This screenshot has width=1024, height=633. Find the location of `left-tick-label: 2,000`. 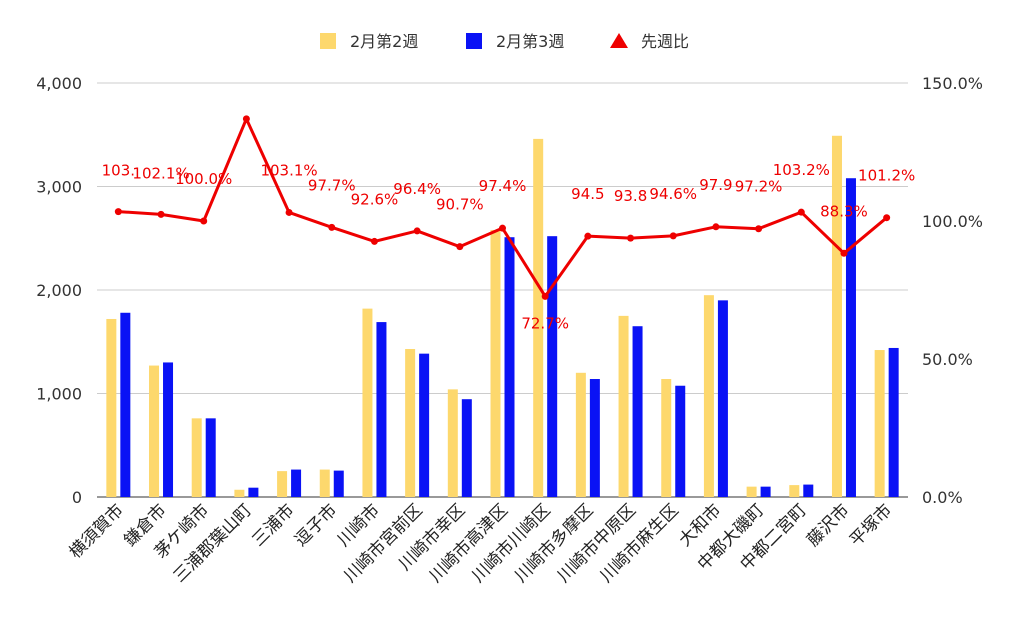

left-tick-label: 2,000 is located at coordinates (59, 290).